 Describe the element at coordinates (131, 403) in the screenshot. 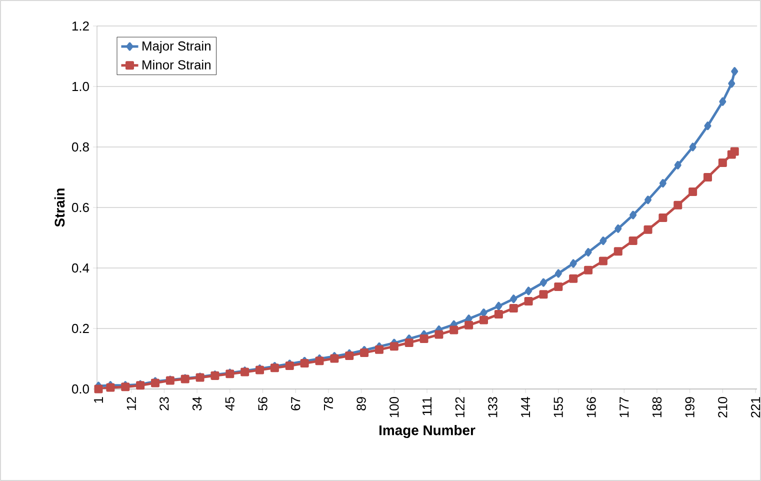

I see `x-tick-label: 12` at that location.